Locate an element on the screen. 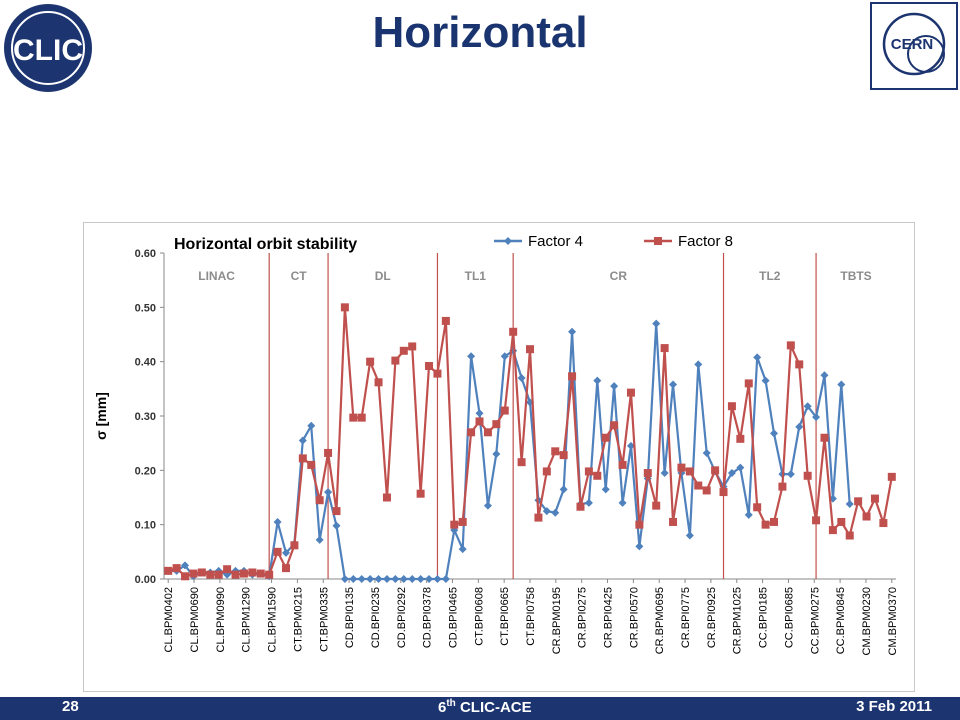 Image resolution: width=960 pixels, height=720 pixels. y-tick-label: 0.30 is located at coordinates (145, 417).